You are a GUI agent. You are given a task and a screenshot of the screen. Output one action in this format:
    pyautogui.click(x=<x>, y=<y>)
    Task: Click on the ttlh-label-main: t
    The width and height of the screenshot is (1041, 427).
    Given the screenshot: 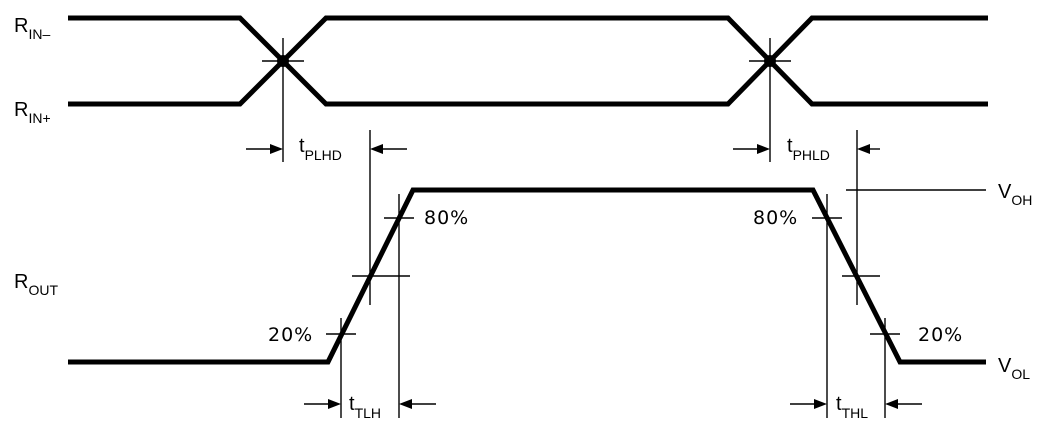 What is the action you would take?
    pyautogui.click(x=352, y=404)
    